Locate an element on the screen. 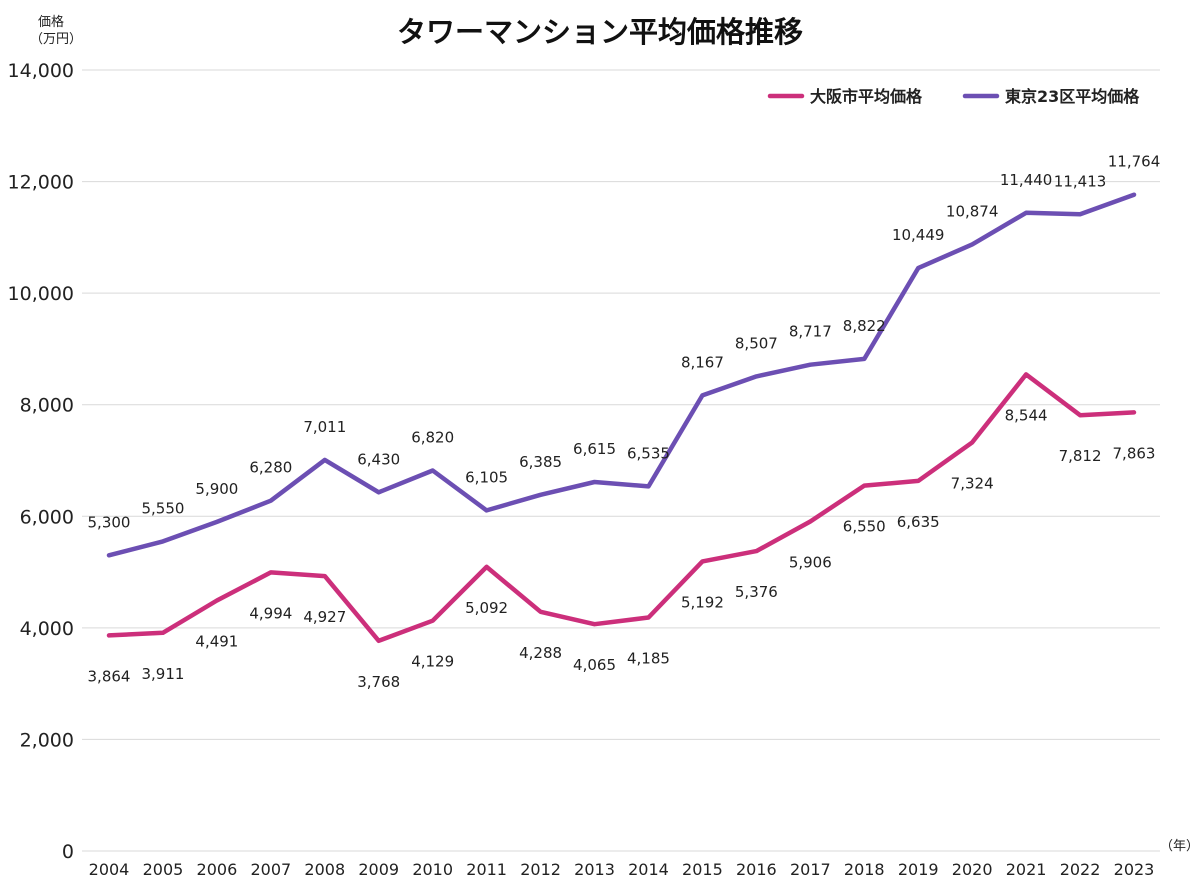 The image size is (1200, 888). y-tick-label: 0 is located at coordinates (68, 852).